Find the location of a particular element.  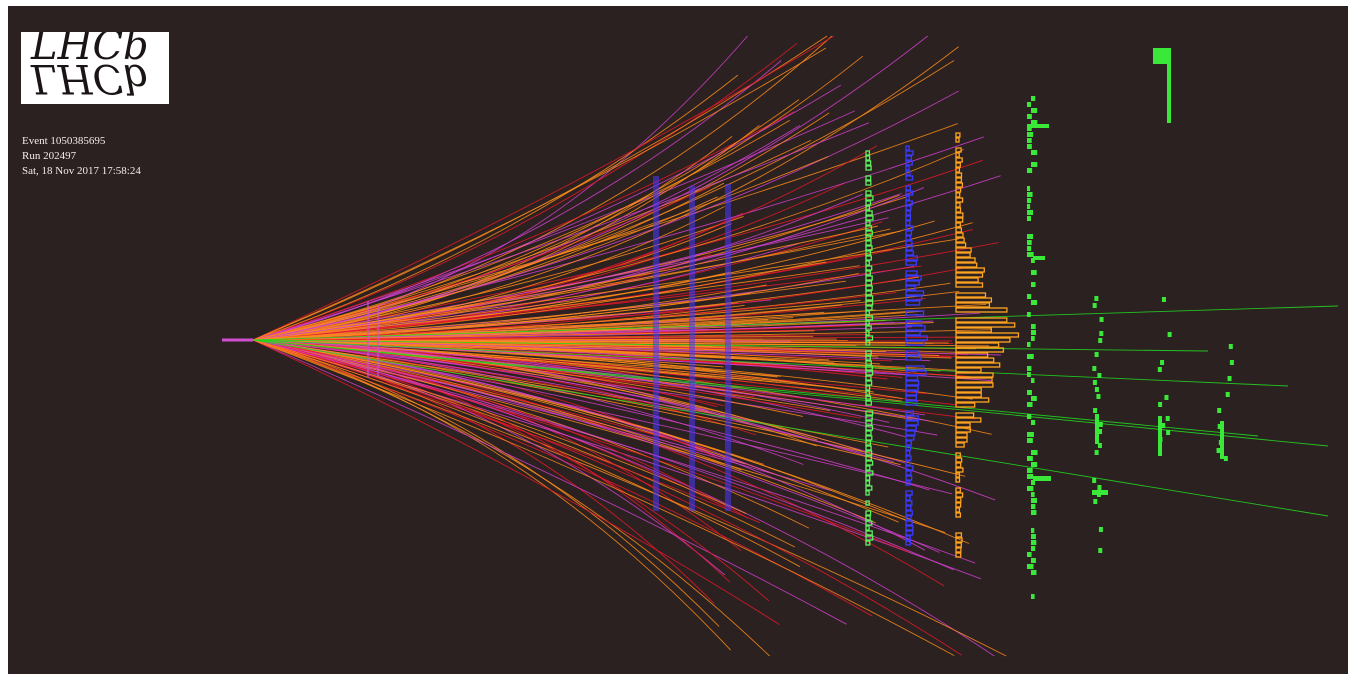

calorimeter-deposits is located at coordinates (942, 345).